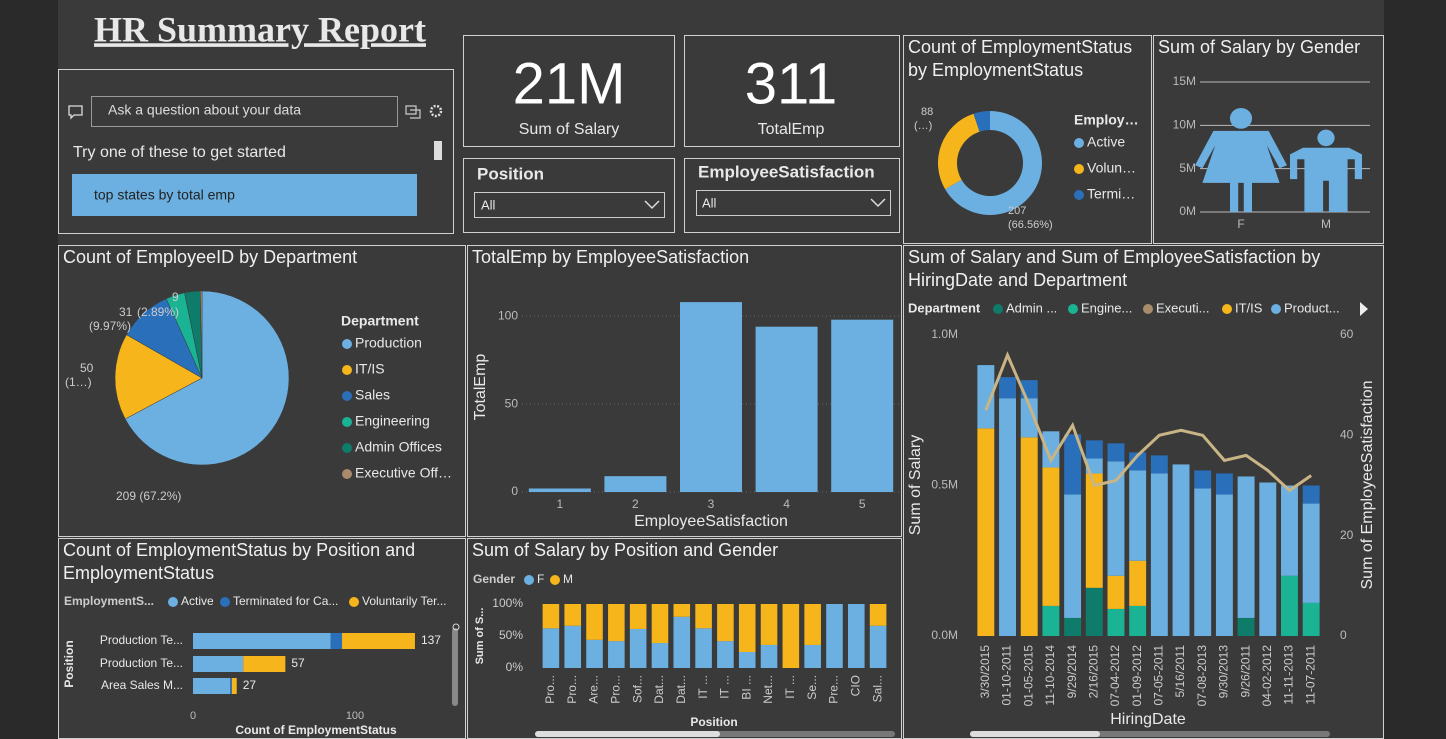  What do you see at coordinates (786, 504) in the screenshot?
I see `x-tick-label: 4` at bounding box center [786, 504].